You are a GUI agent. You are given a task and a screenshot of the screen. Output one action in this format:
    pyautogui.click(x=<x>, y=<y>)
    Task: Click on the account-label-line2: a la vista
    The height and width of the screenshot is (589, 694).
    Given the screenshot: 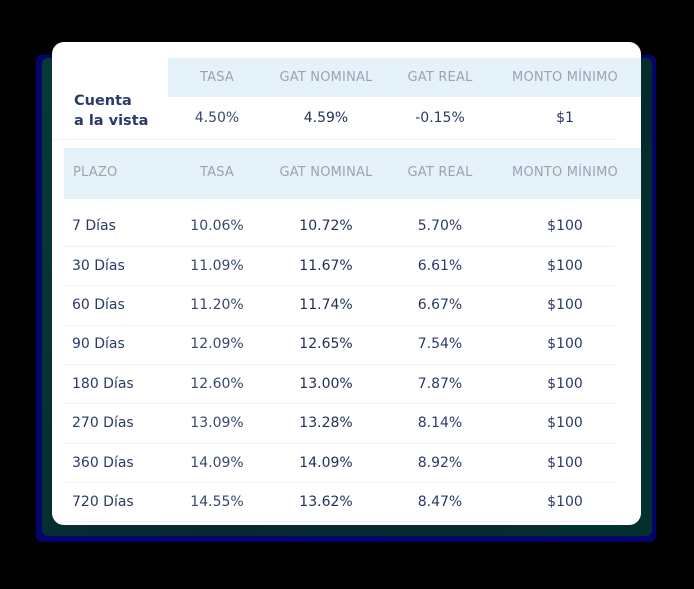 What is the action you would take?
    pyautogui.click(x=111, y=121)
    